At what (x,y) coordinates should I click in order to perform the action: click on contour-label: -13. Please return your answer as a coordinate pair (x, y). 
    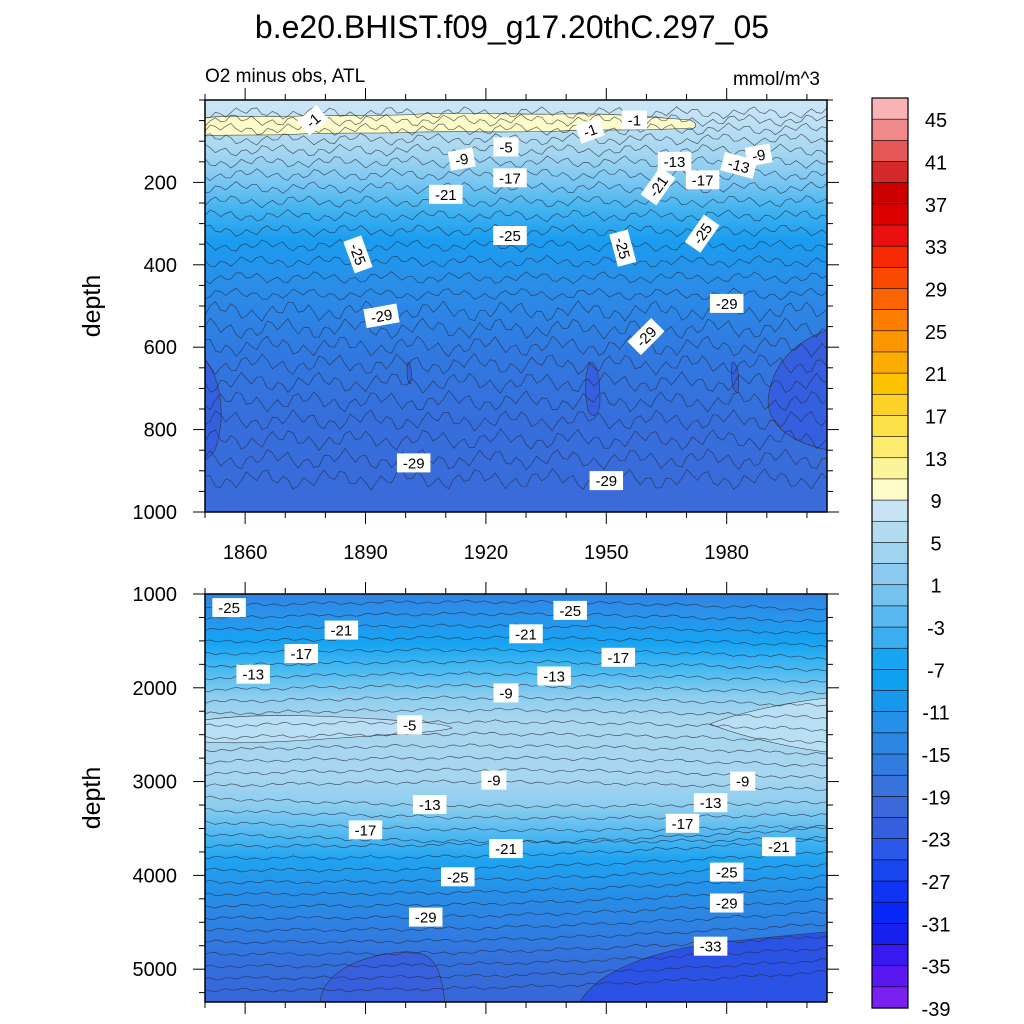
    Looking at the image, I should click on (739, 165).